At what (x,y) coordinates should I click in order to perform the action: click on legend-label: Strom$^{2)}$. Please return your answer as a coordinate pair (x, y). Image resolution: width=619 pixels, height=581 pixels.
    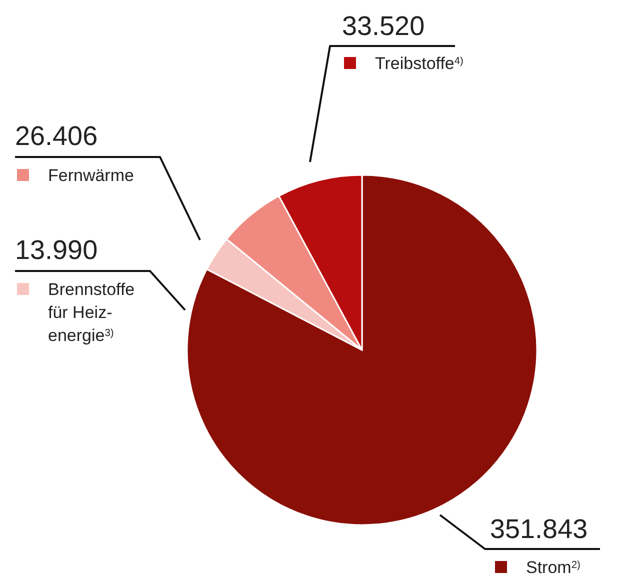
    Looking at the image, I should click on (553, 567).